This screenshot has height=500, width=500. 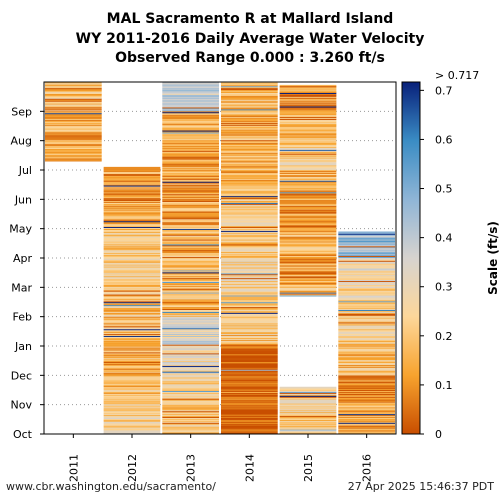 What do you see at coordinates (23, 258) in the screenshot?
I see `y-tick-label: Apr` at bounding box center [23, 258].